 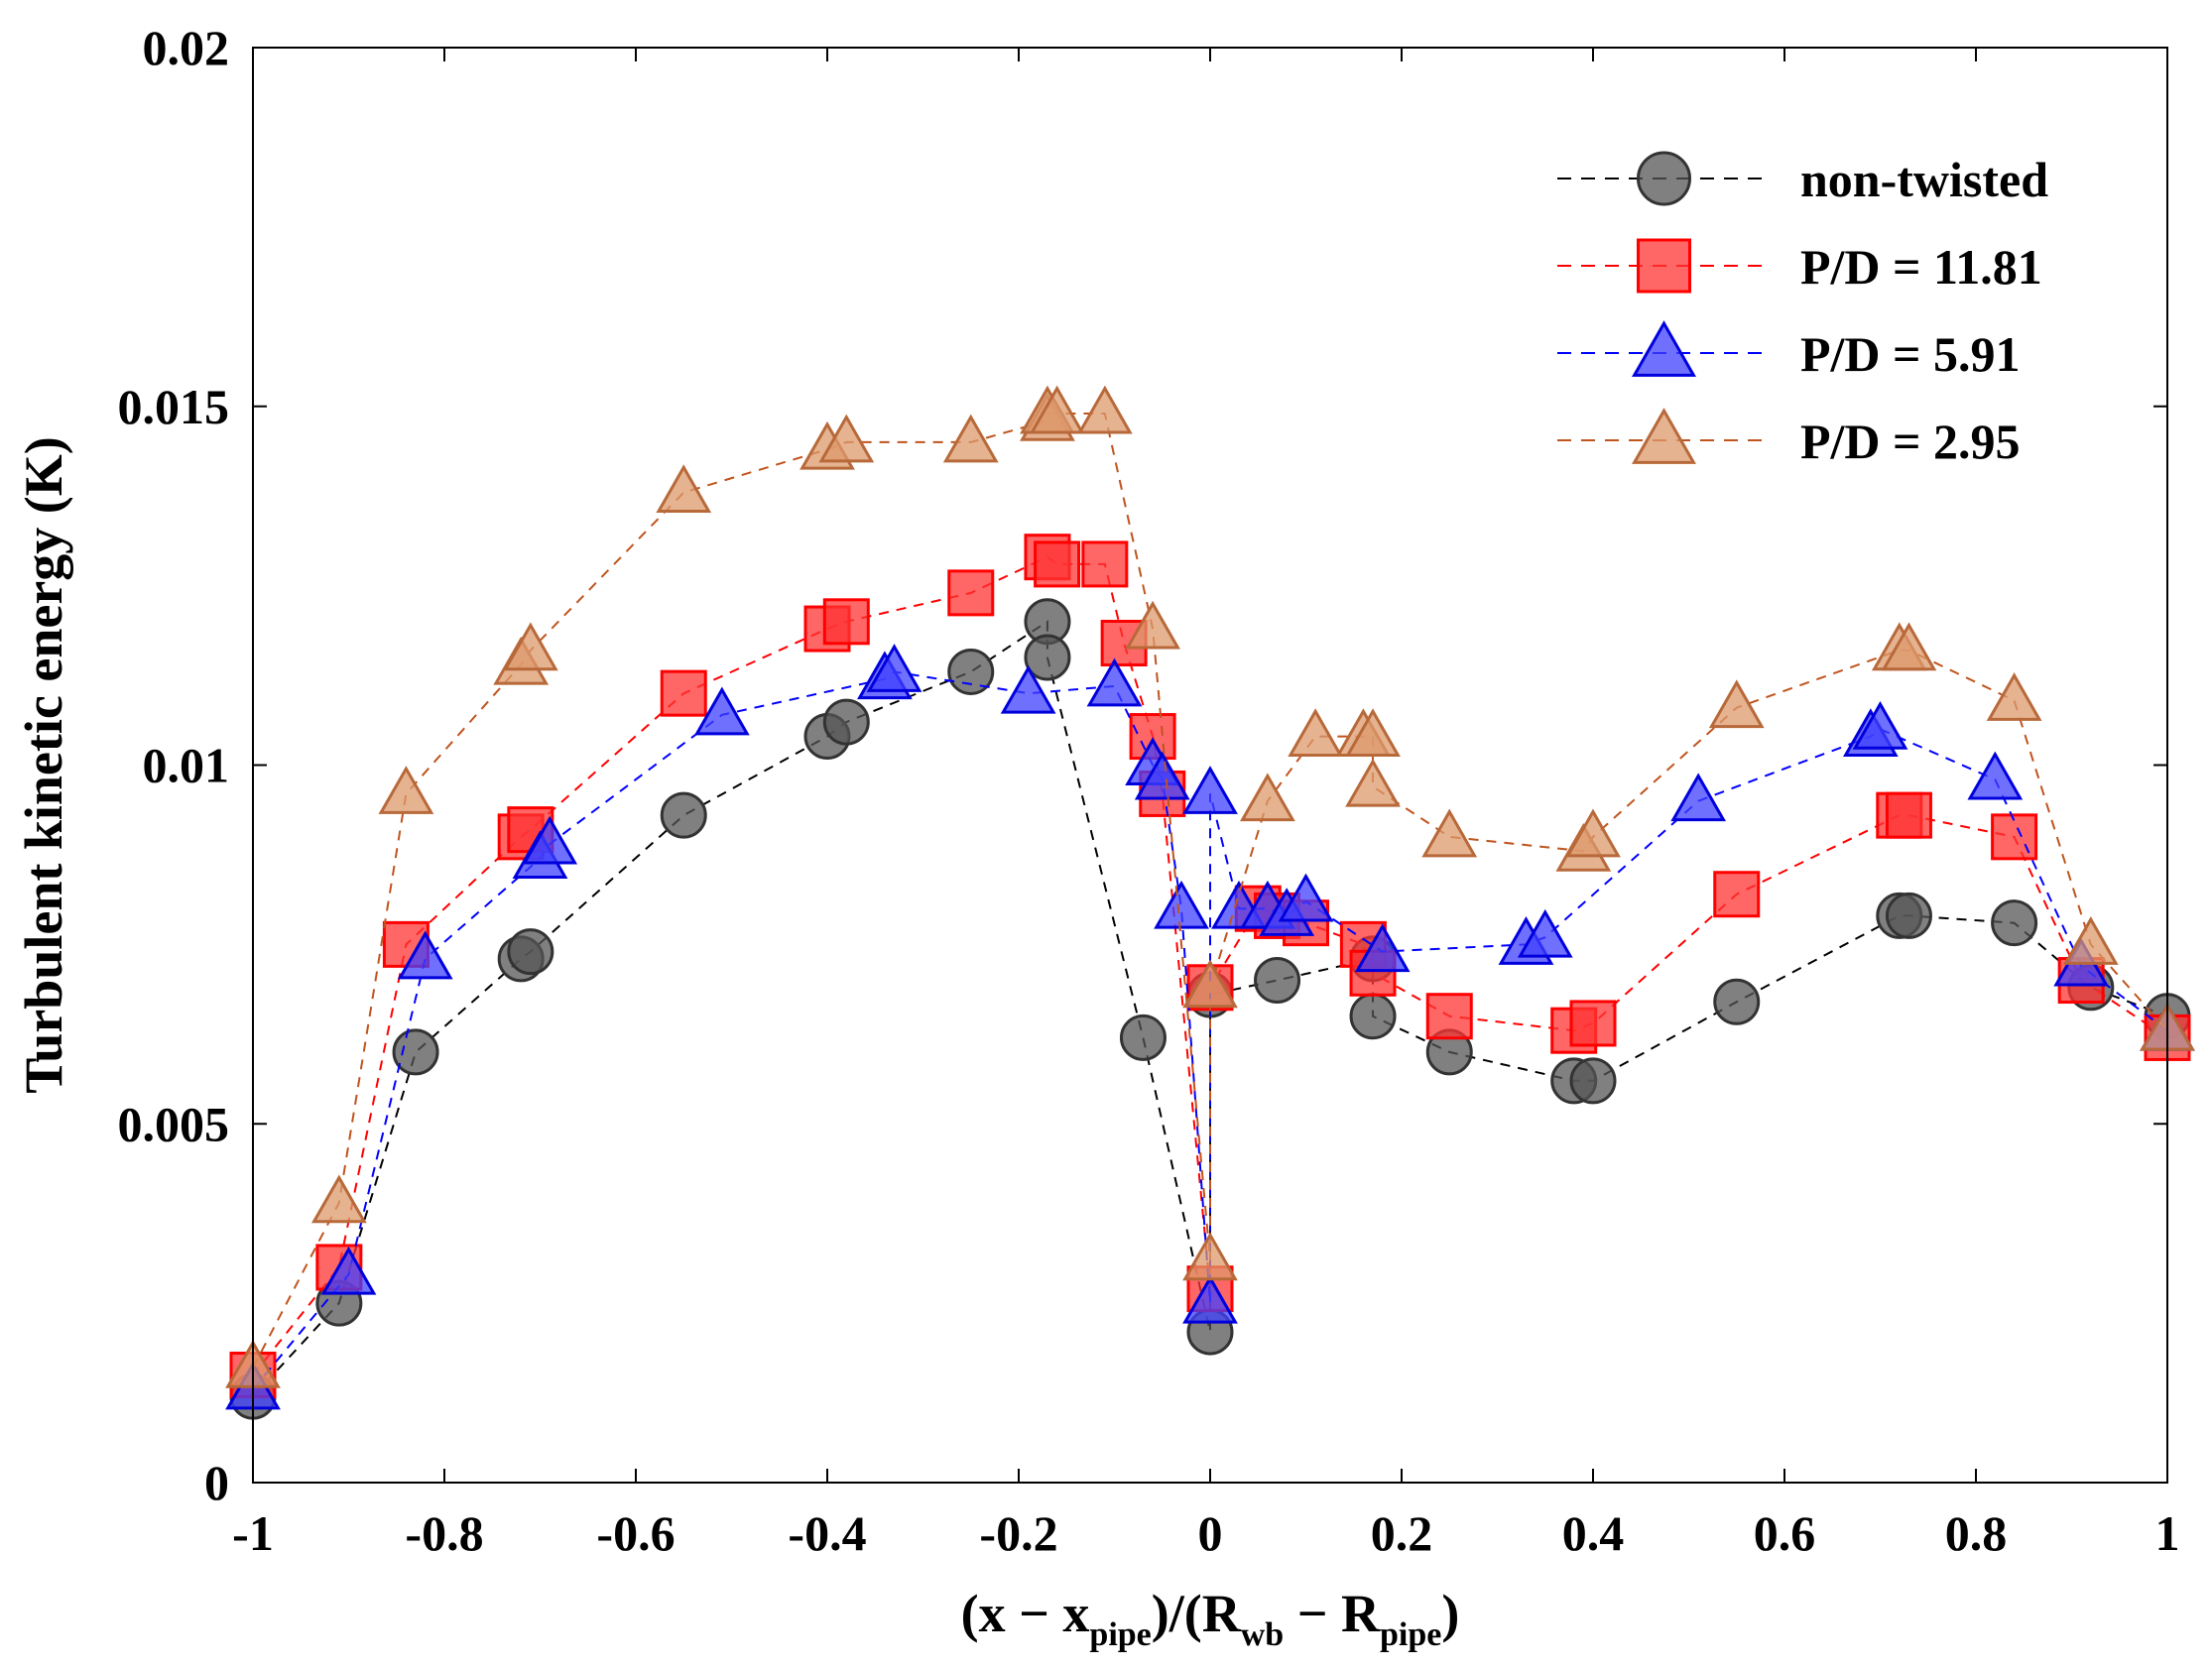 What do you see at coordinates (1976, 1533) in the screenshot?
I see `x-tick-label: 0.8` at bounding box center [1976, 1533].